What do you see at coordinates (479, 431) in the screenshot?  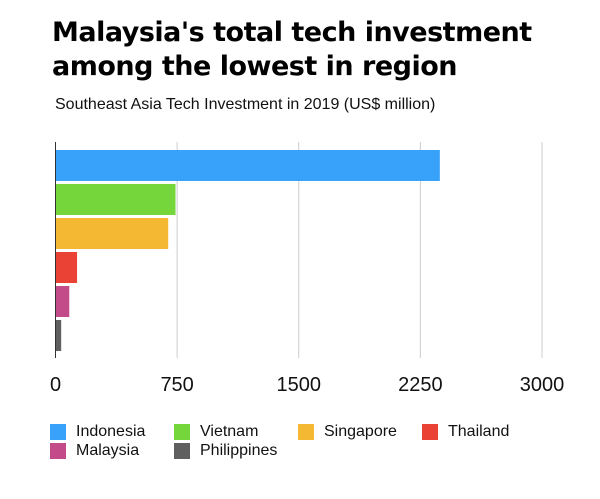 I see `legend-label: Thailand` at bounding box center [479, 431].